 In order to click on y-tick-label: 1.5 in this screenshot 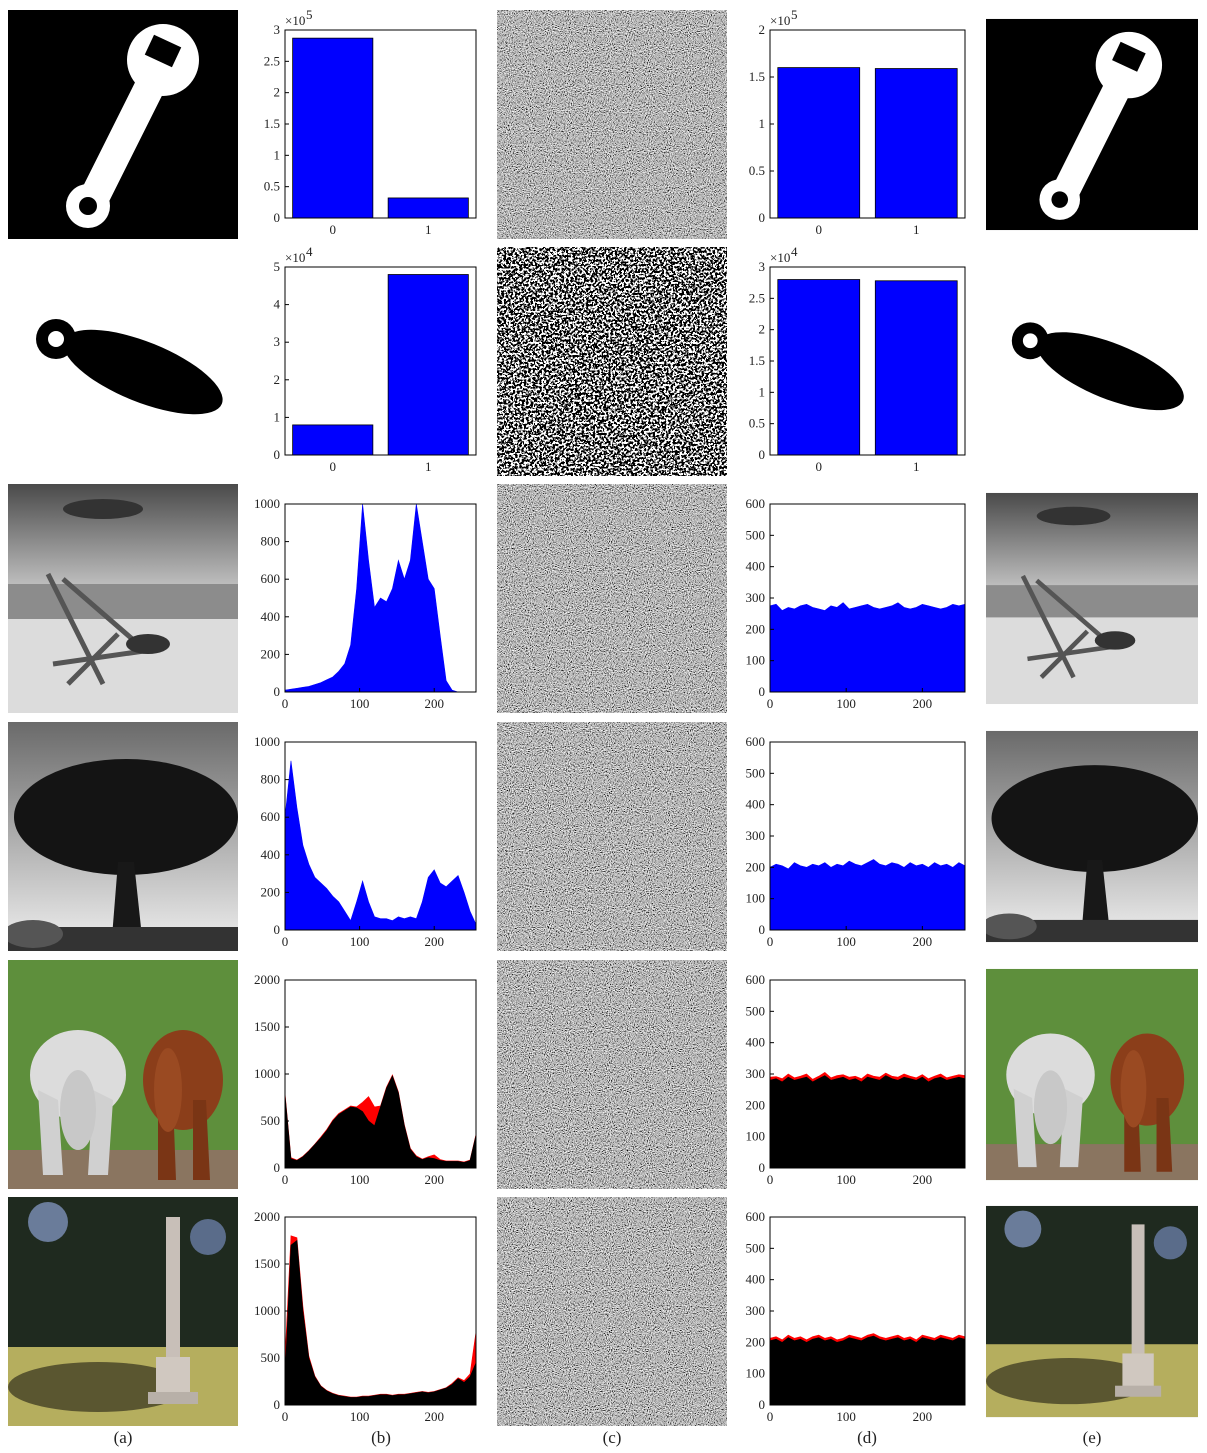, I will do `click(272, 123)`.